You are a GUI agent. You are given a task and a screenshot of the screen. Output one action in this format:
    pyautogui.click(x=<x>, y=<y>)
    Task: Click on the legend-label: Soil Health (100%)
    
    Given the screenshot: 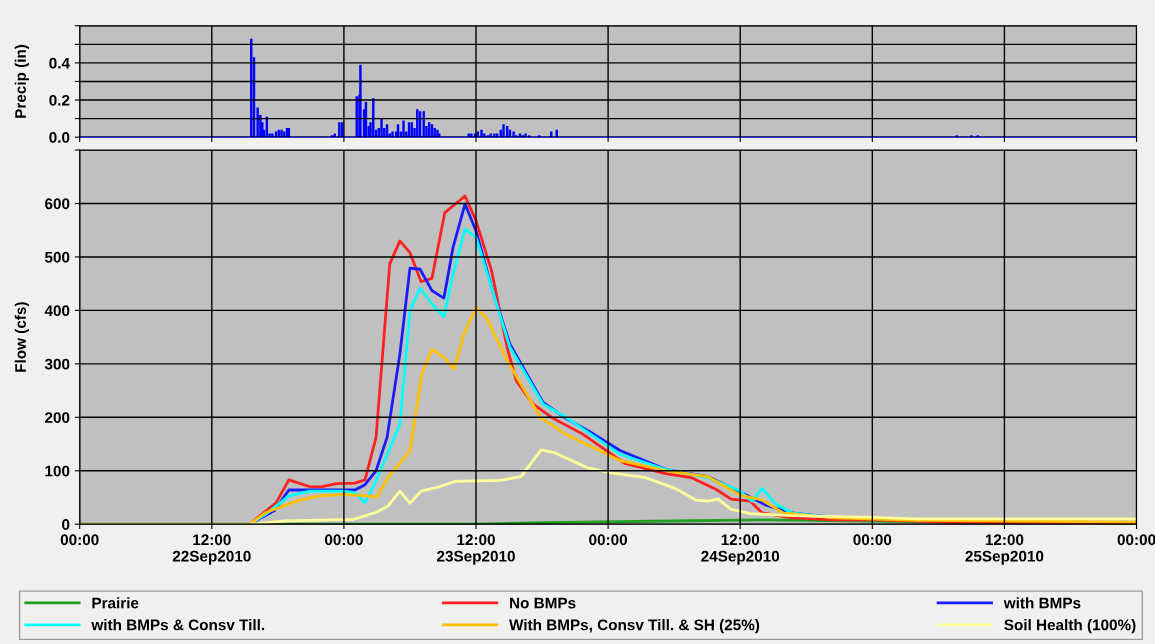 What is the action you would take?
    pyautogui.click(x=1070, y=626)
    